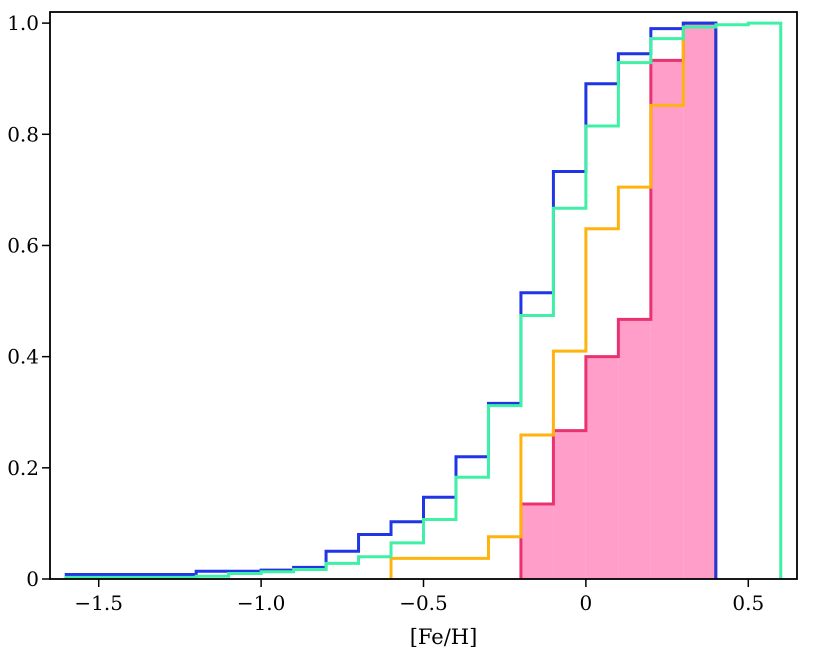 This screenshot has height=656, width=830. What do you see at coordinates (98, 603) in the screenshot?
I see `x-tick-label: −1.5` at bounding box center [98, 603].